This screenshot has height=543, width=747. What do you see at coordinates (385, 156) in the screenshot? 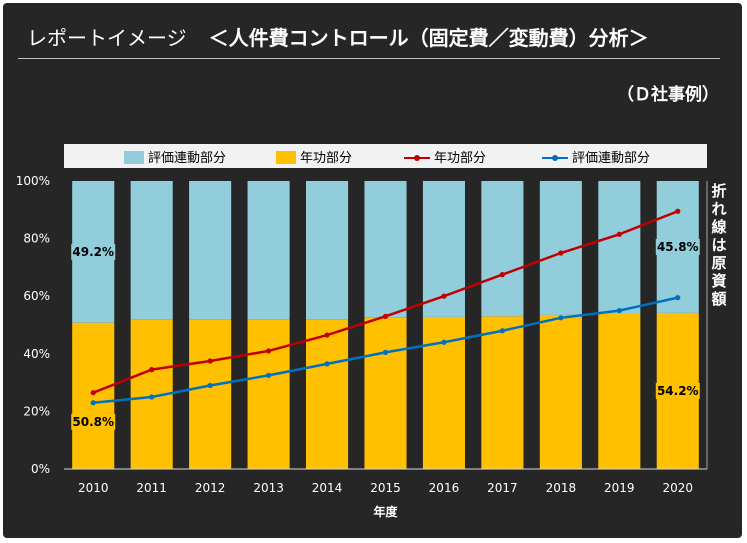
I see `chart-legend: 評価連動部分 年功部分 年功部分 評価連動部分` at bounding box center [385, 156].